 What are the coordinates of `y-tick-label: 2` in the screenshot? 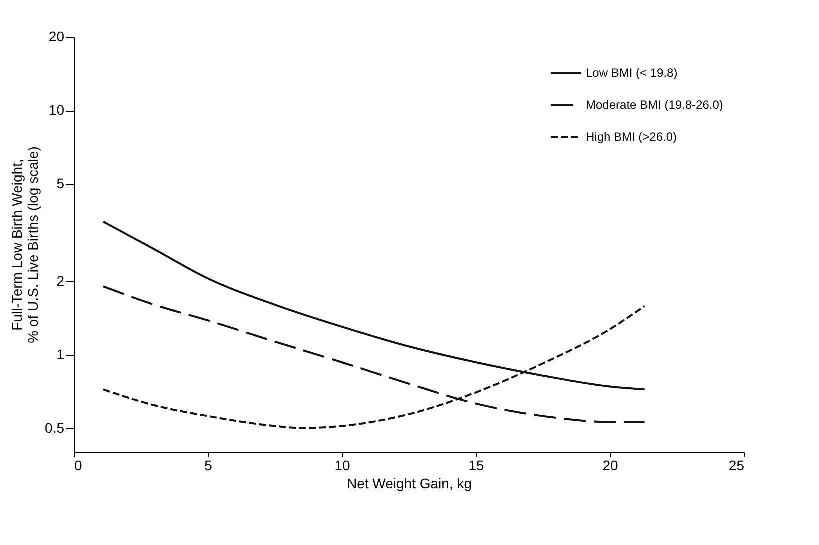 It's located at (60, 280).